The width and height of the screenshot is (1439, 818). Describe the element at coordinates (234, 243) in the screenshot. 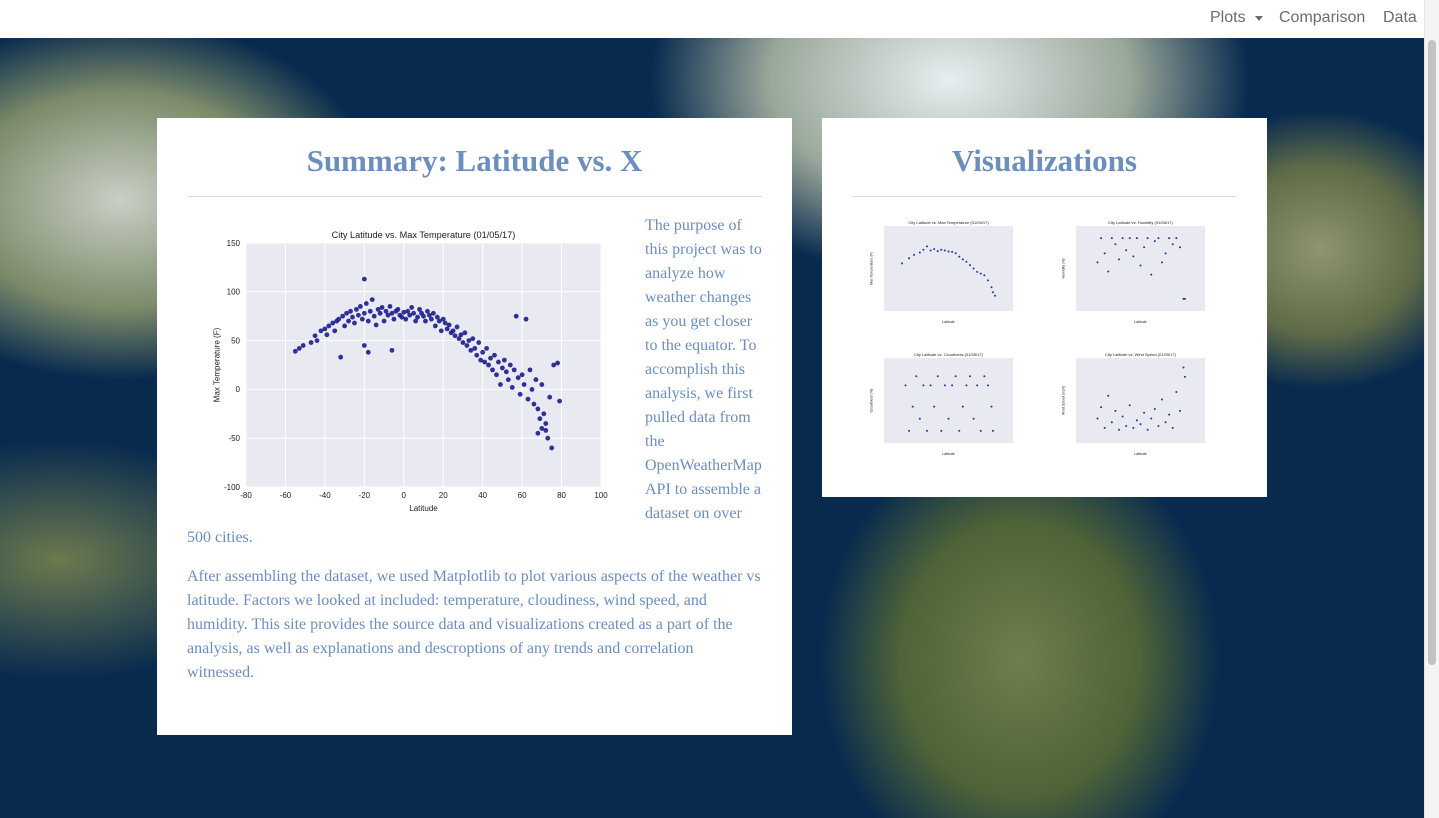

I see `y-tick-label: 150` at that location.